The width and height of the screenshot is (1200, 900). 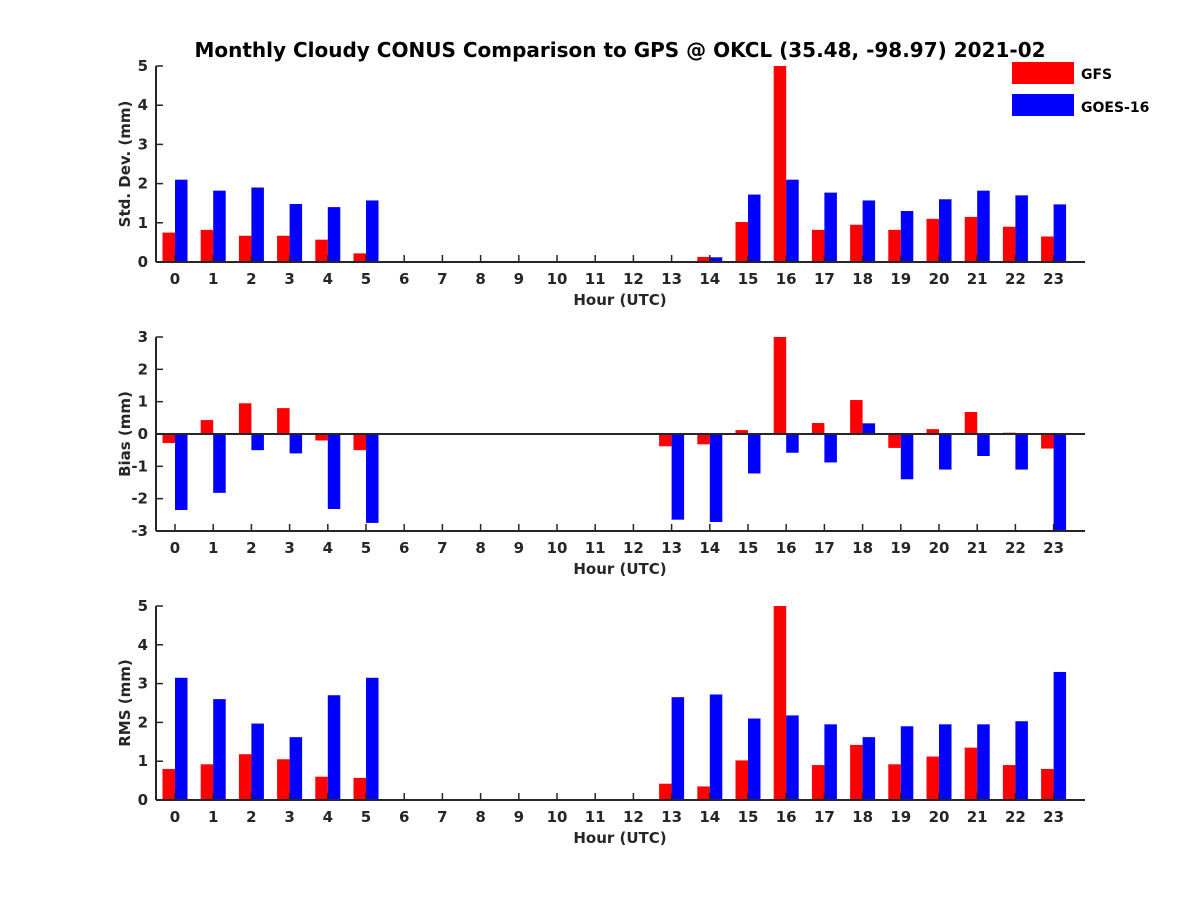 What do you see at coordinates (143, 434) in the screenshot?
I see `y-tick-label-1: 0` at bounding box center [143, 434].